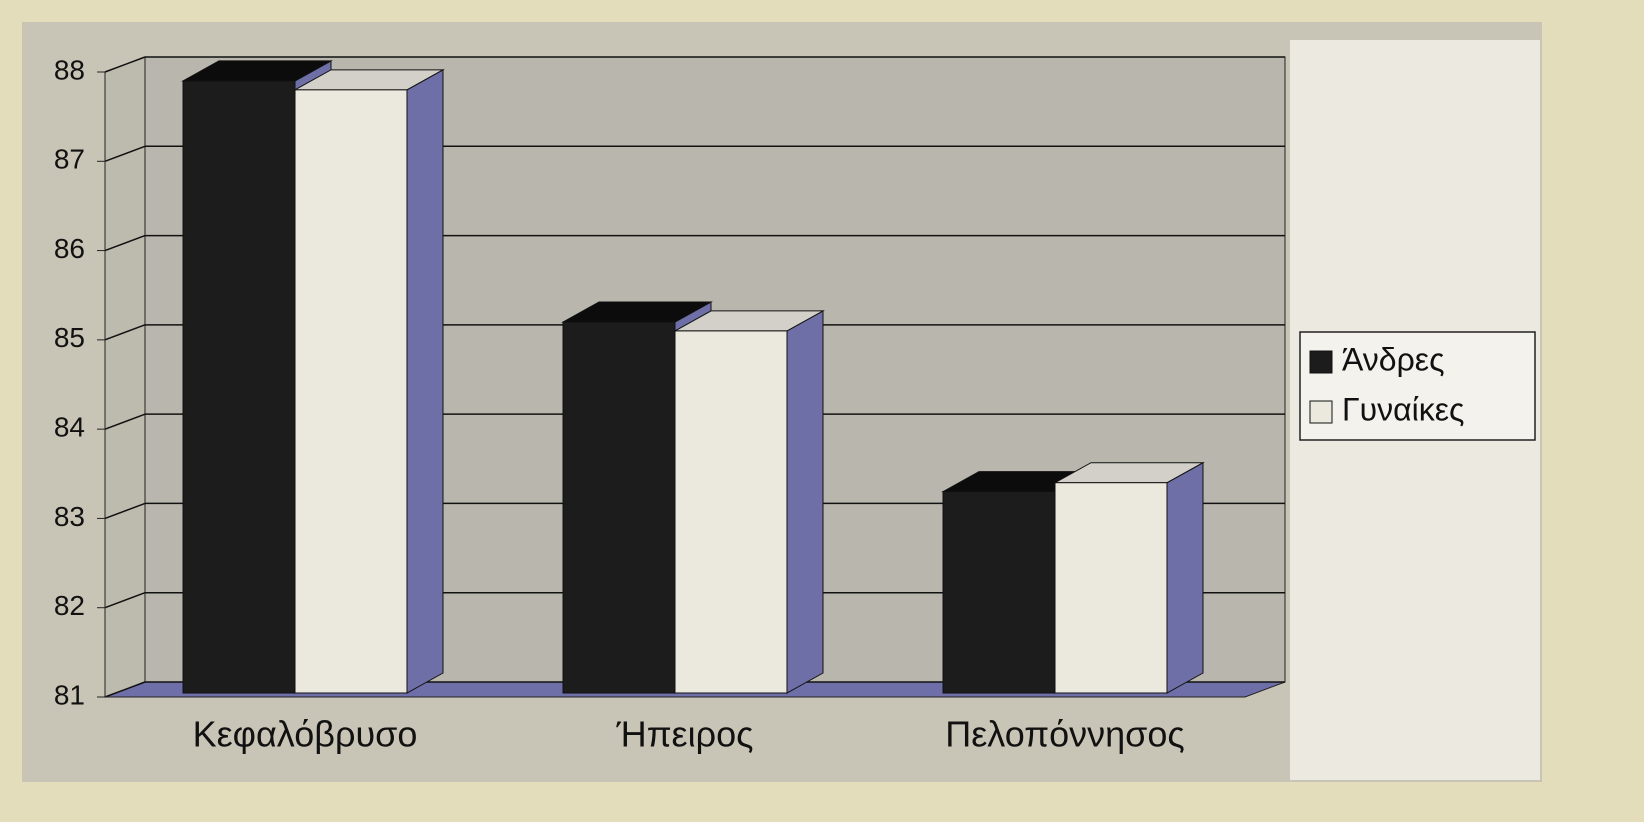 This screenshot has width=1644, height=822. I want to click on x-tick-label: Ήπειρος, so click(685, 734).